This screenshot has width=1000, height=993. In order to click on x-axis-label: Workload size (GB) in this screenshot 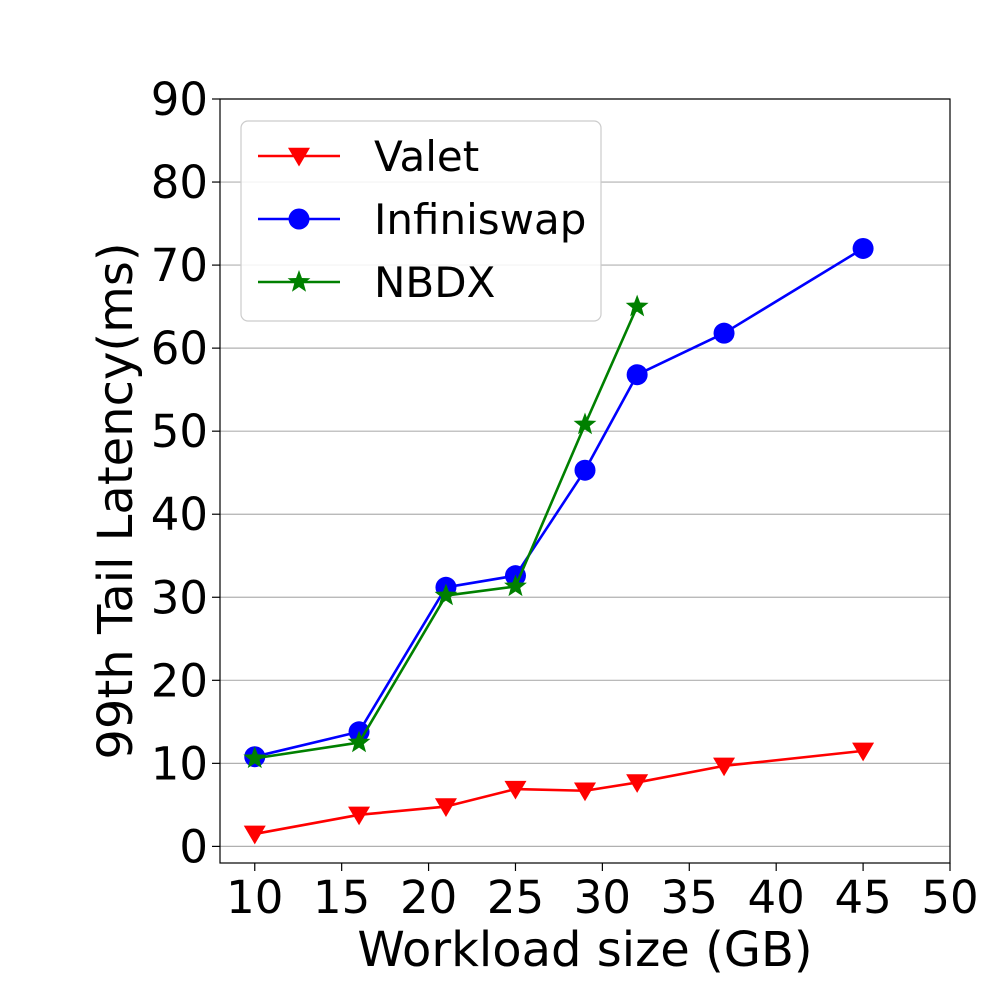, I will do `click(584, 950)`.